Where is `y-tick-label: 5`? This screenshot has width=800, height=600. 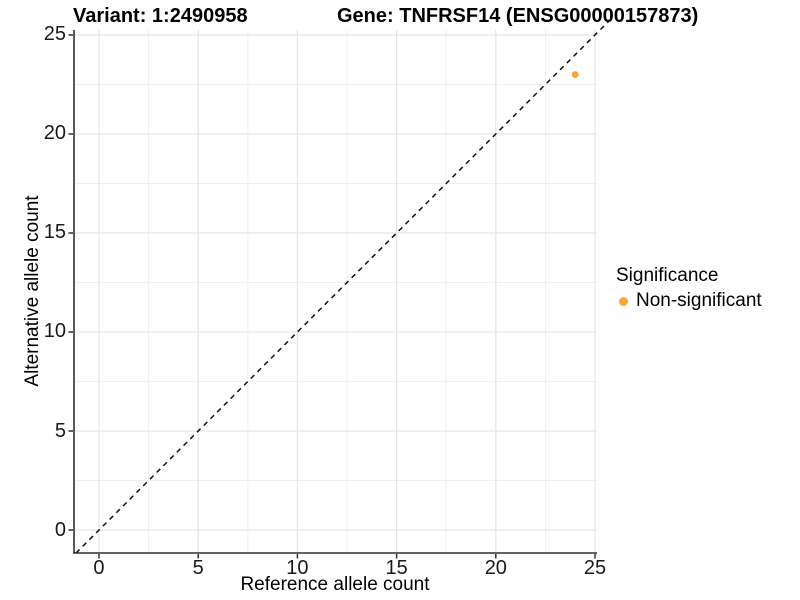 y-tick-label: 5 is located at coordinates (60, 430).